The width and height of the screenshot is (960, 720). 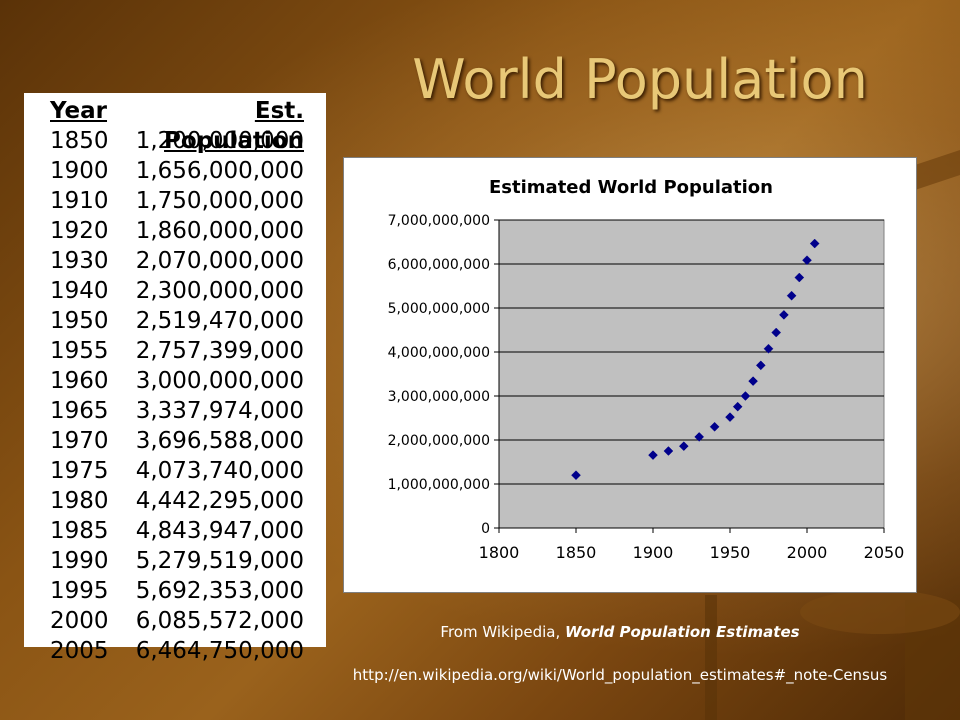 I want to click on table-cell-population: 5,279,519,000, so click(x=219, y=561).